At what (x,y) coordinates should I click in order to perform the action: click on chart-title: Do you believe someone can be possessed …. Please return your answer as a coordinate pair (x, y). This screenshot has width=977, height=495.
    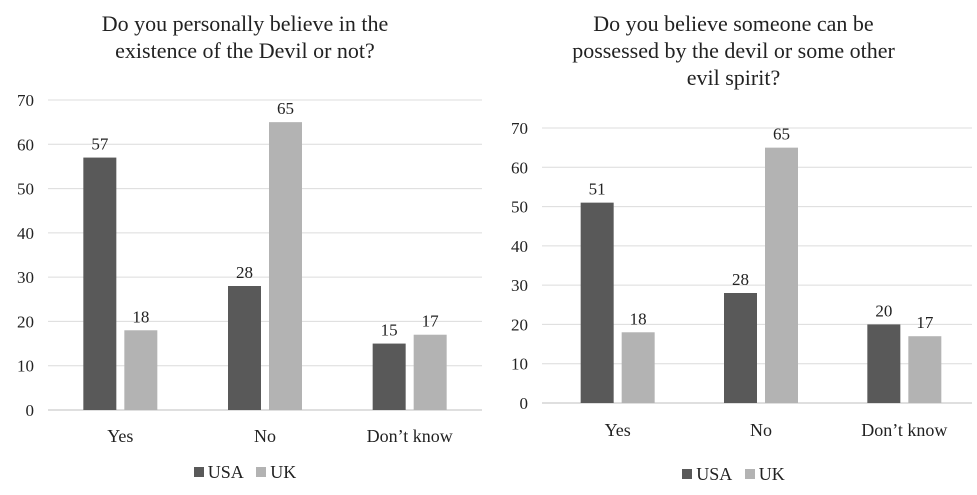
    Looking at the image, I should click on (733, 50).